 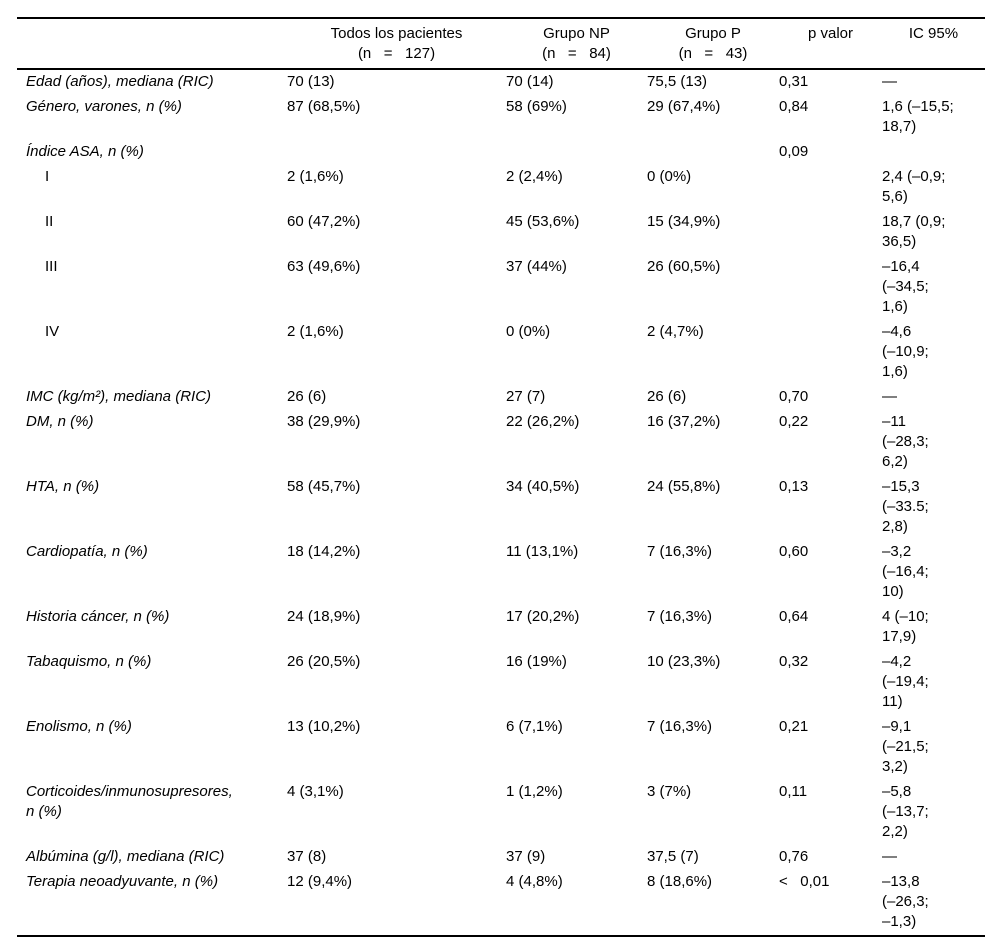 What do you see at coordinates (918, 116) in the screenshot?
I see `cell-ci-95: 1,6 (–15,5; 18,7)` at bounding box center [918, 116].